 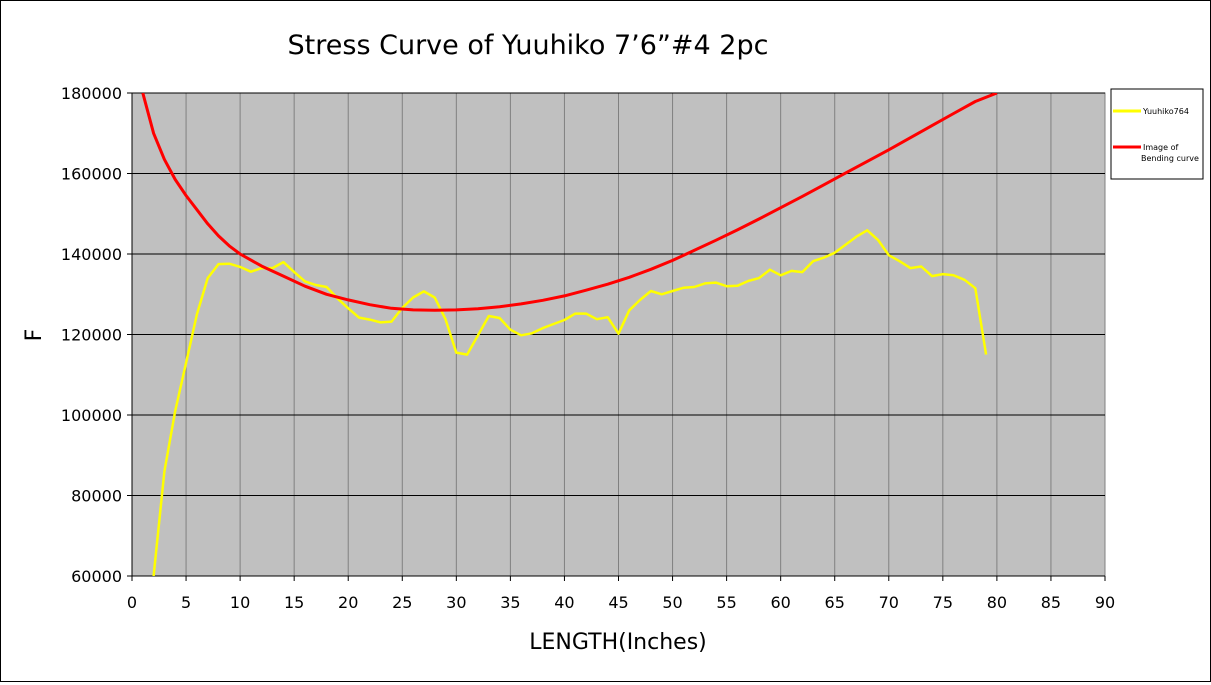 What do you see at coordinates (456, 602) in the screenshot?
I see `x-tick-label: 30` at bounding box center [456, 602].